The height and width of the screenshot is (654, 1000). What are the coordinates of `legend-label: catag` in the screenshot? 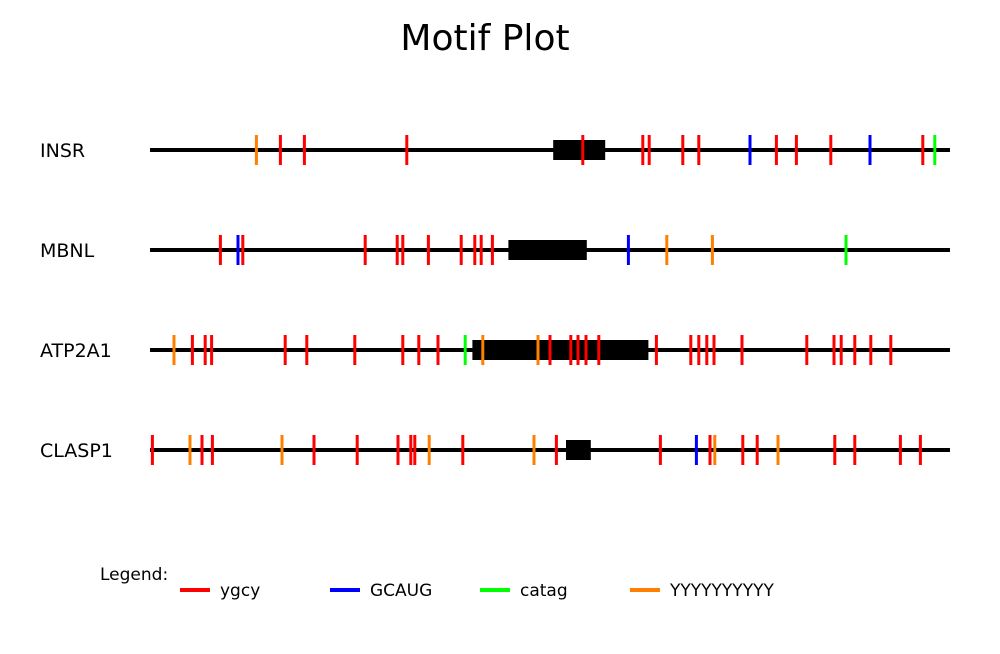 It's located at (544, 591).